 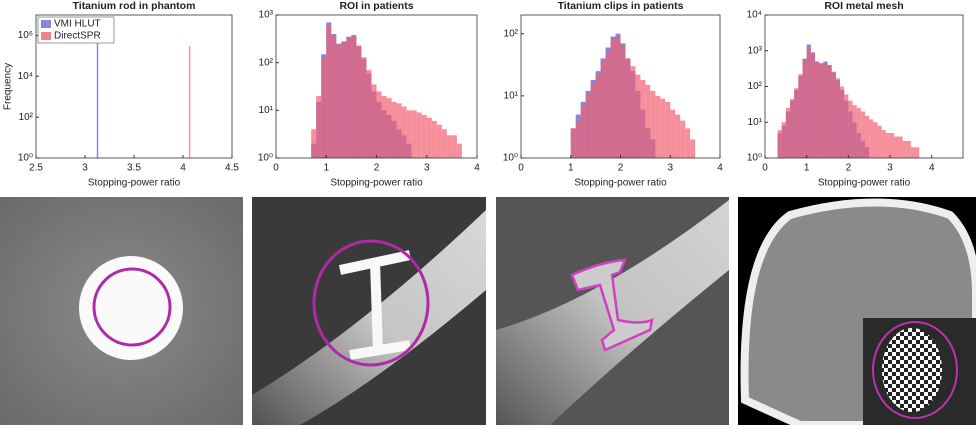 I want to click on chart-title: ROI metal mesh, so click(x=863, y=6).